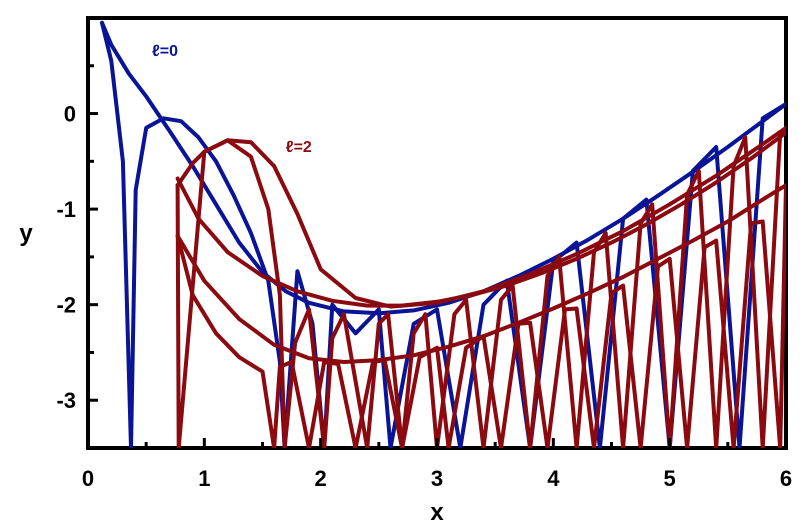 Image resolution: width=800 pixels, height=528 pixels. Describe the element at coordinates (670, 478) in the screenshot. I see `x-tick-label: 5` at that location.